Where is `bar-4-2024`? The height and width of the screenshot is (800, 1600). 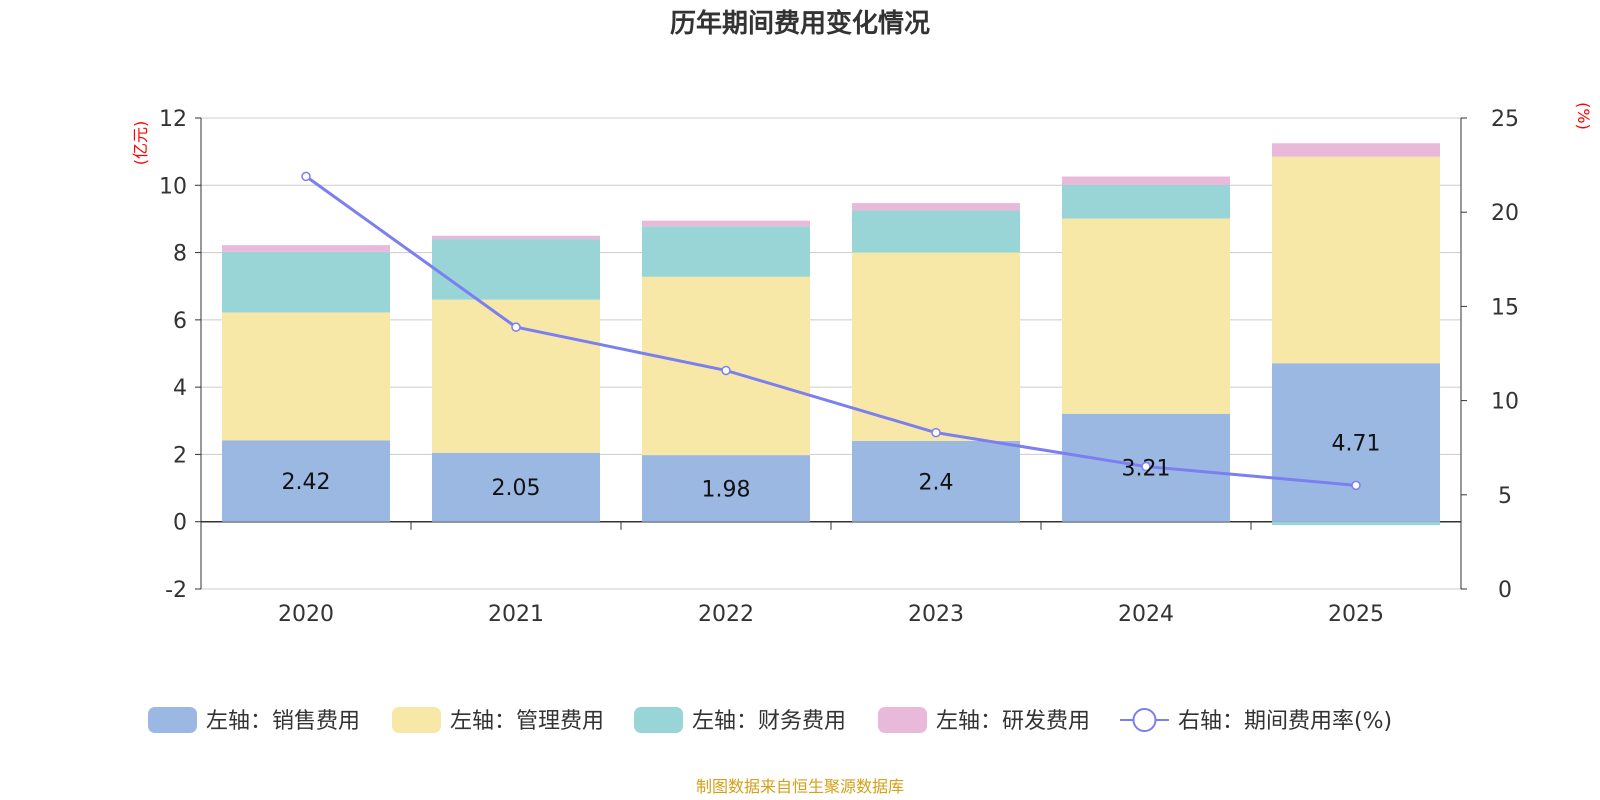
bar-4-2024 is located at coordinates (1146, 180).